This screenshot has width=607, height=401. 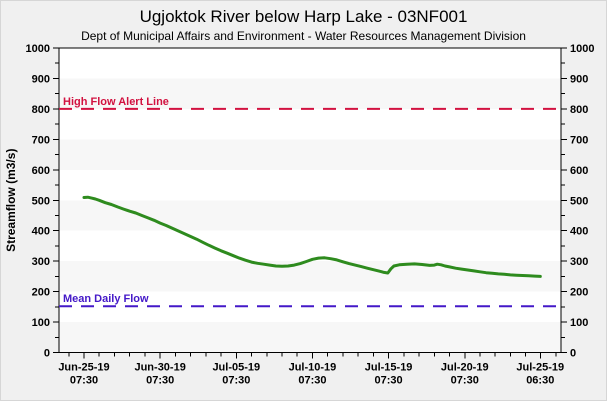 I want to click on y-tick-label-left: 300, so click(x=41, y=262).